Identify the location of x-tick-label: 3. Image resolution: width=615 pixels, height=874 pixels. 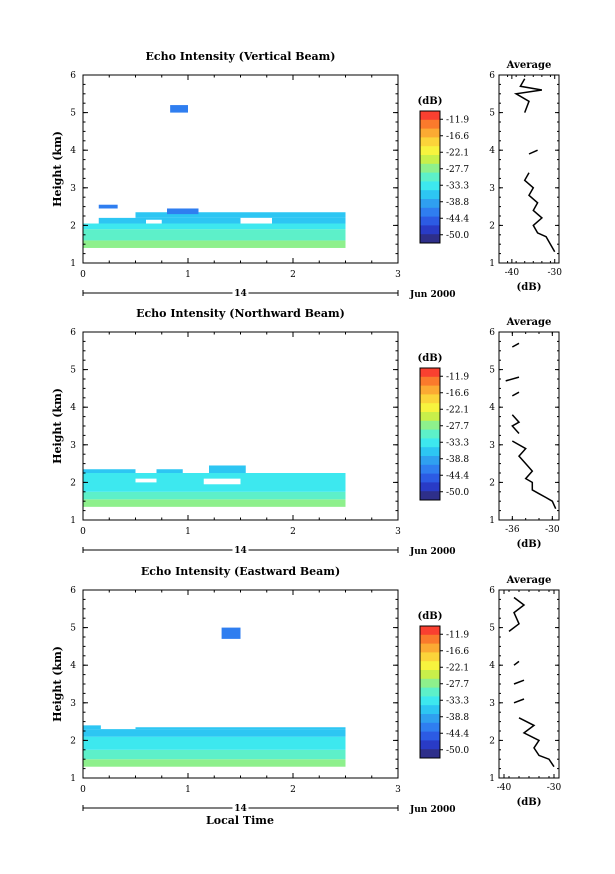
(398, 275).